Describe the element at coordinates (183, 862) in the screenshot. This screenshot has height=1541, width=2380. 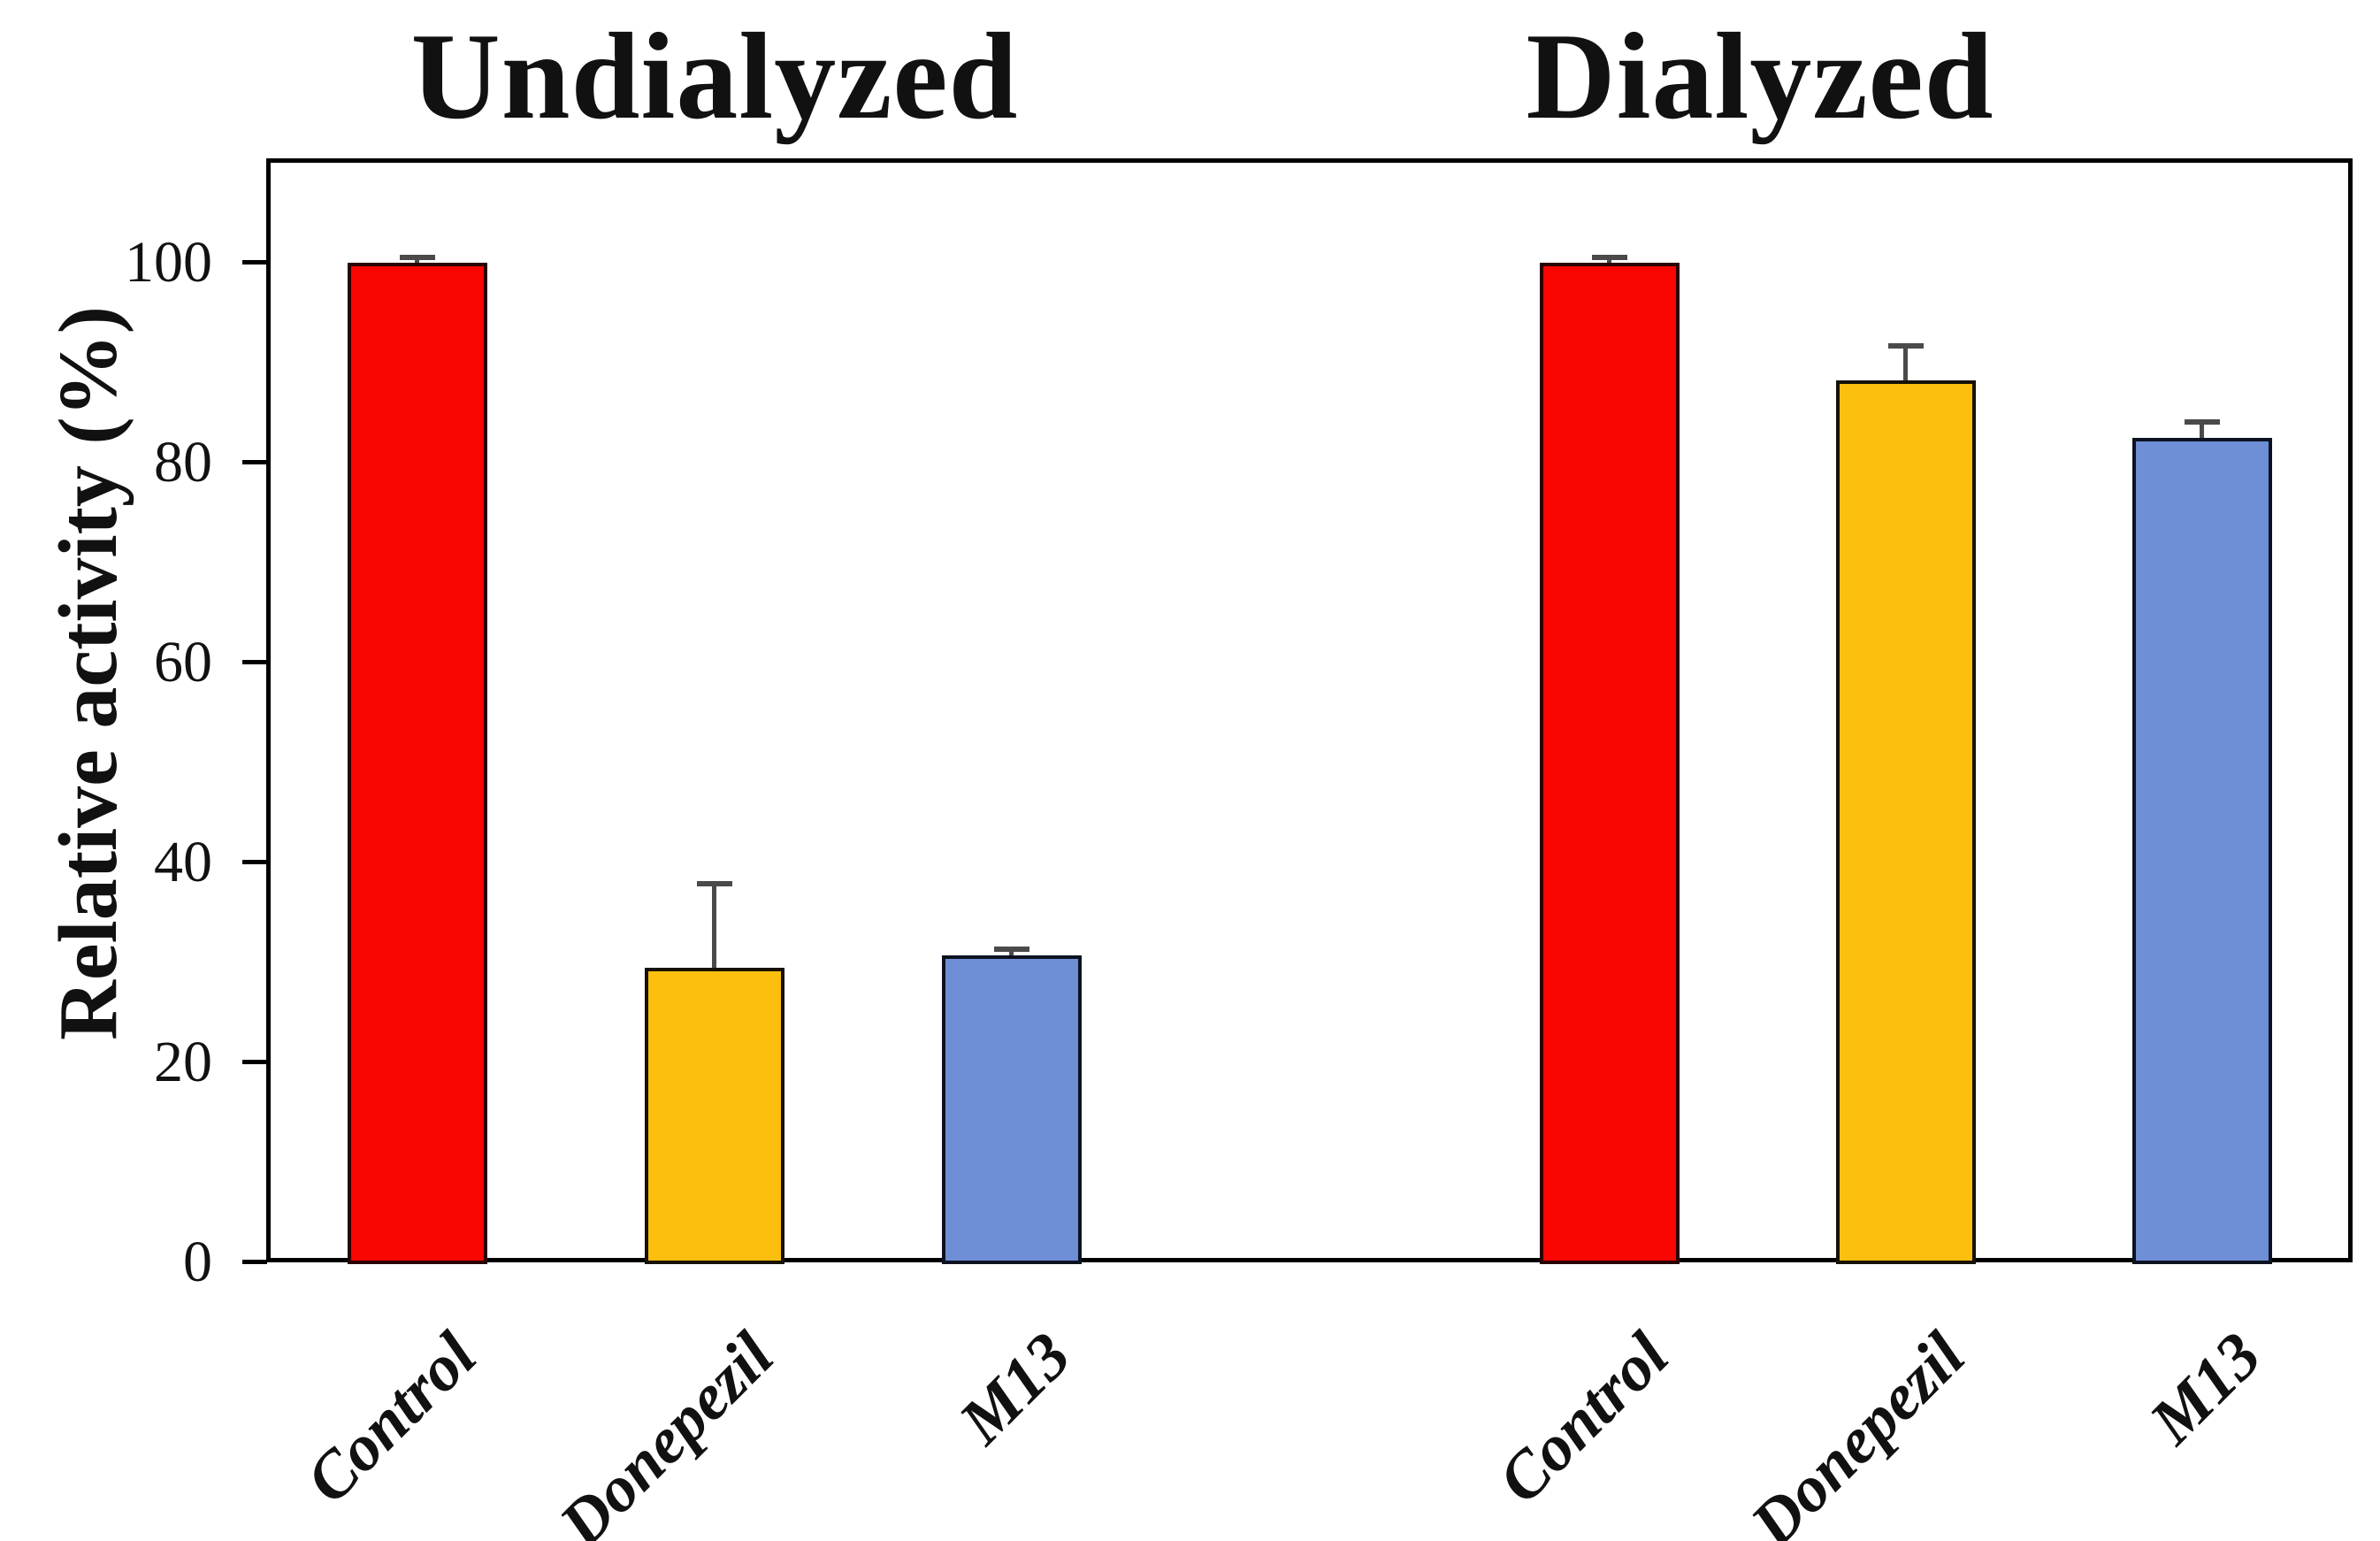
I see `y-tick-label: 40` at that location.